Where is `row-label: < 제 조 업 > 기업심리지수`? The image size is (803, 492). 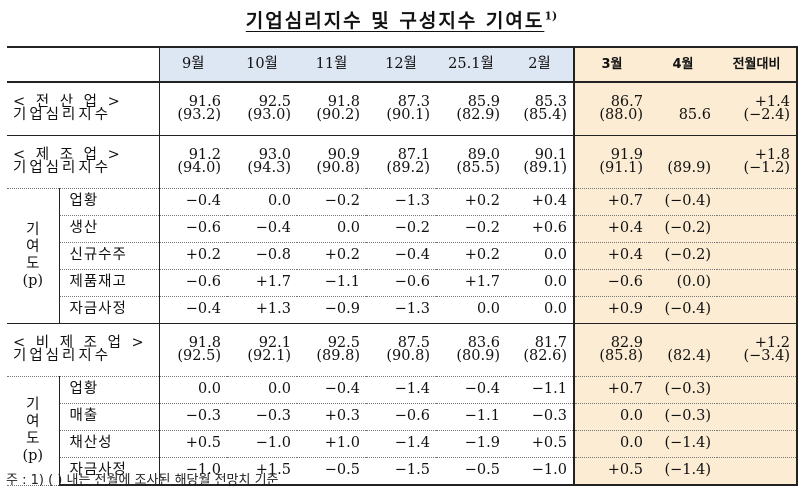 row-label: < 제 조 업 > 기업심리지수 is located at coordinates (83, 162).